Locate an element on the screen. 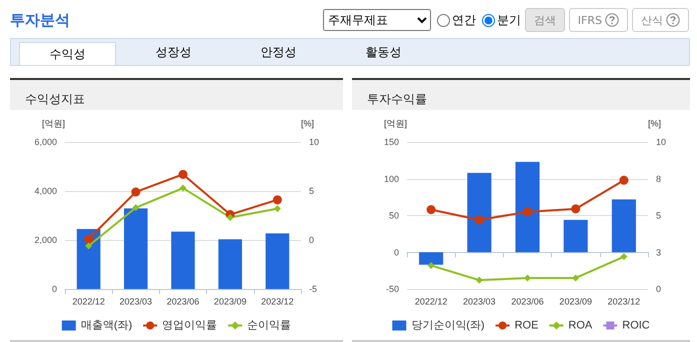 The image size is (697, 342). legend-label: ROE is located at coordinates (526, 326).